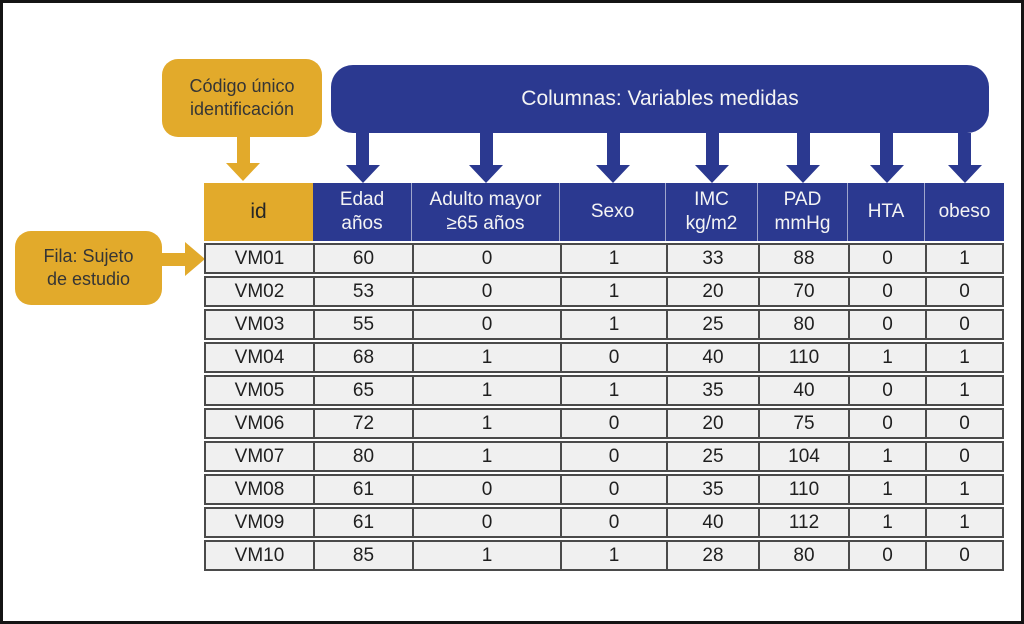 The height and width of the screenshot is (624, 1024). I want to click on table-row-vm04: VM04 68 1 0 40 110 1 1, so click(604, 357).